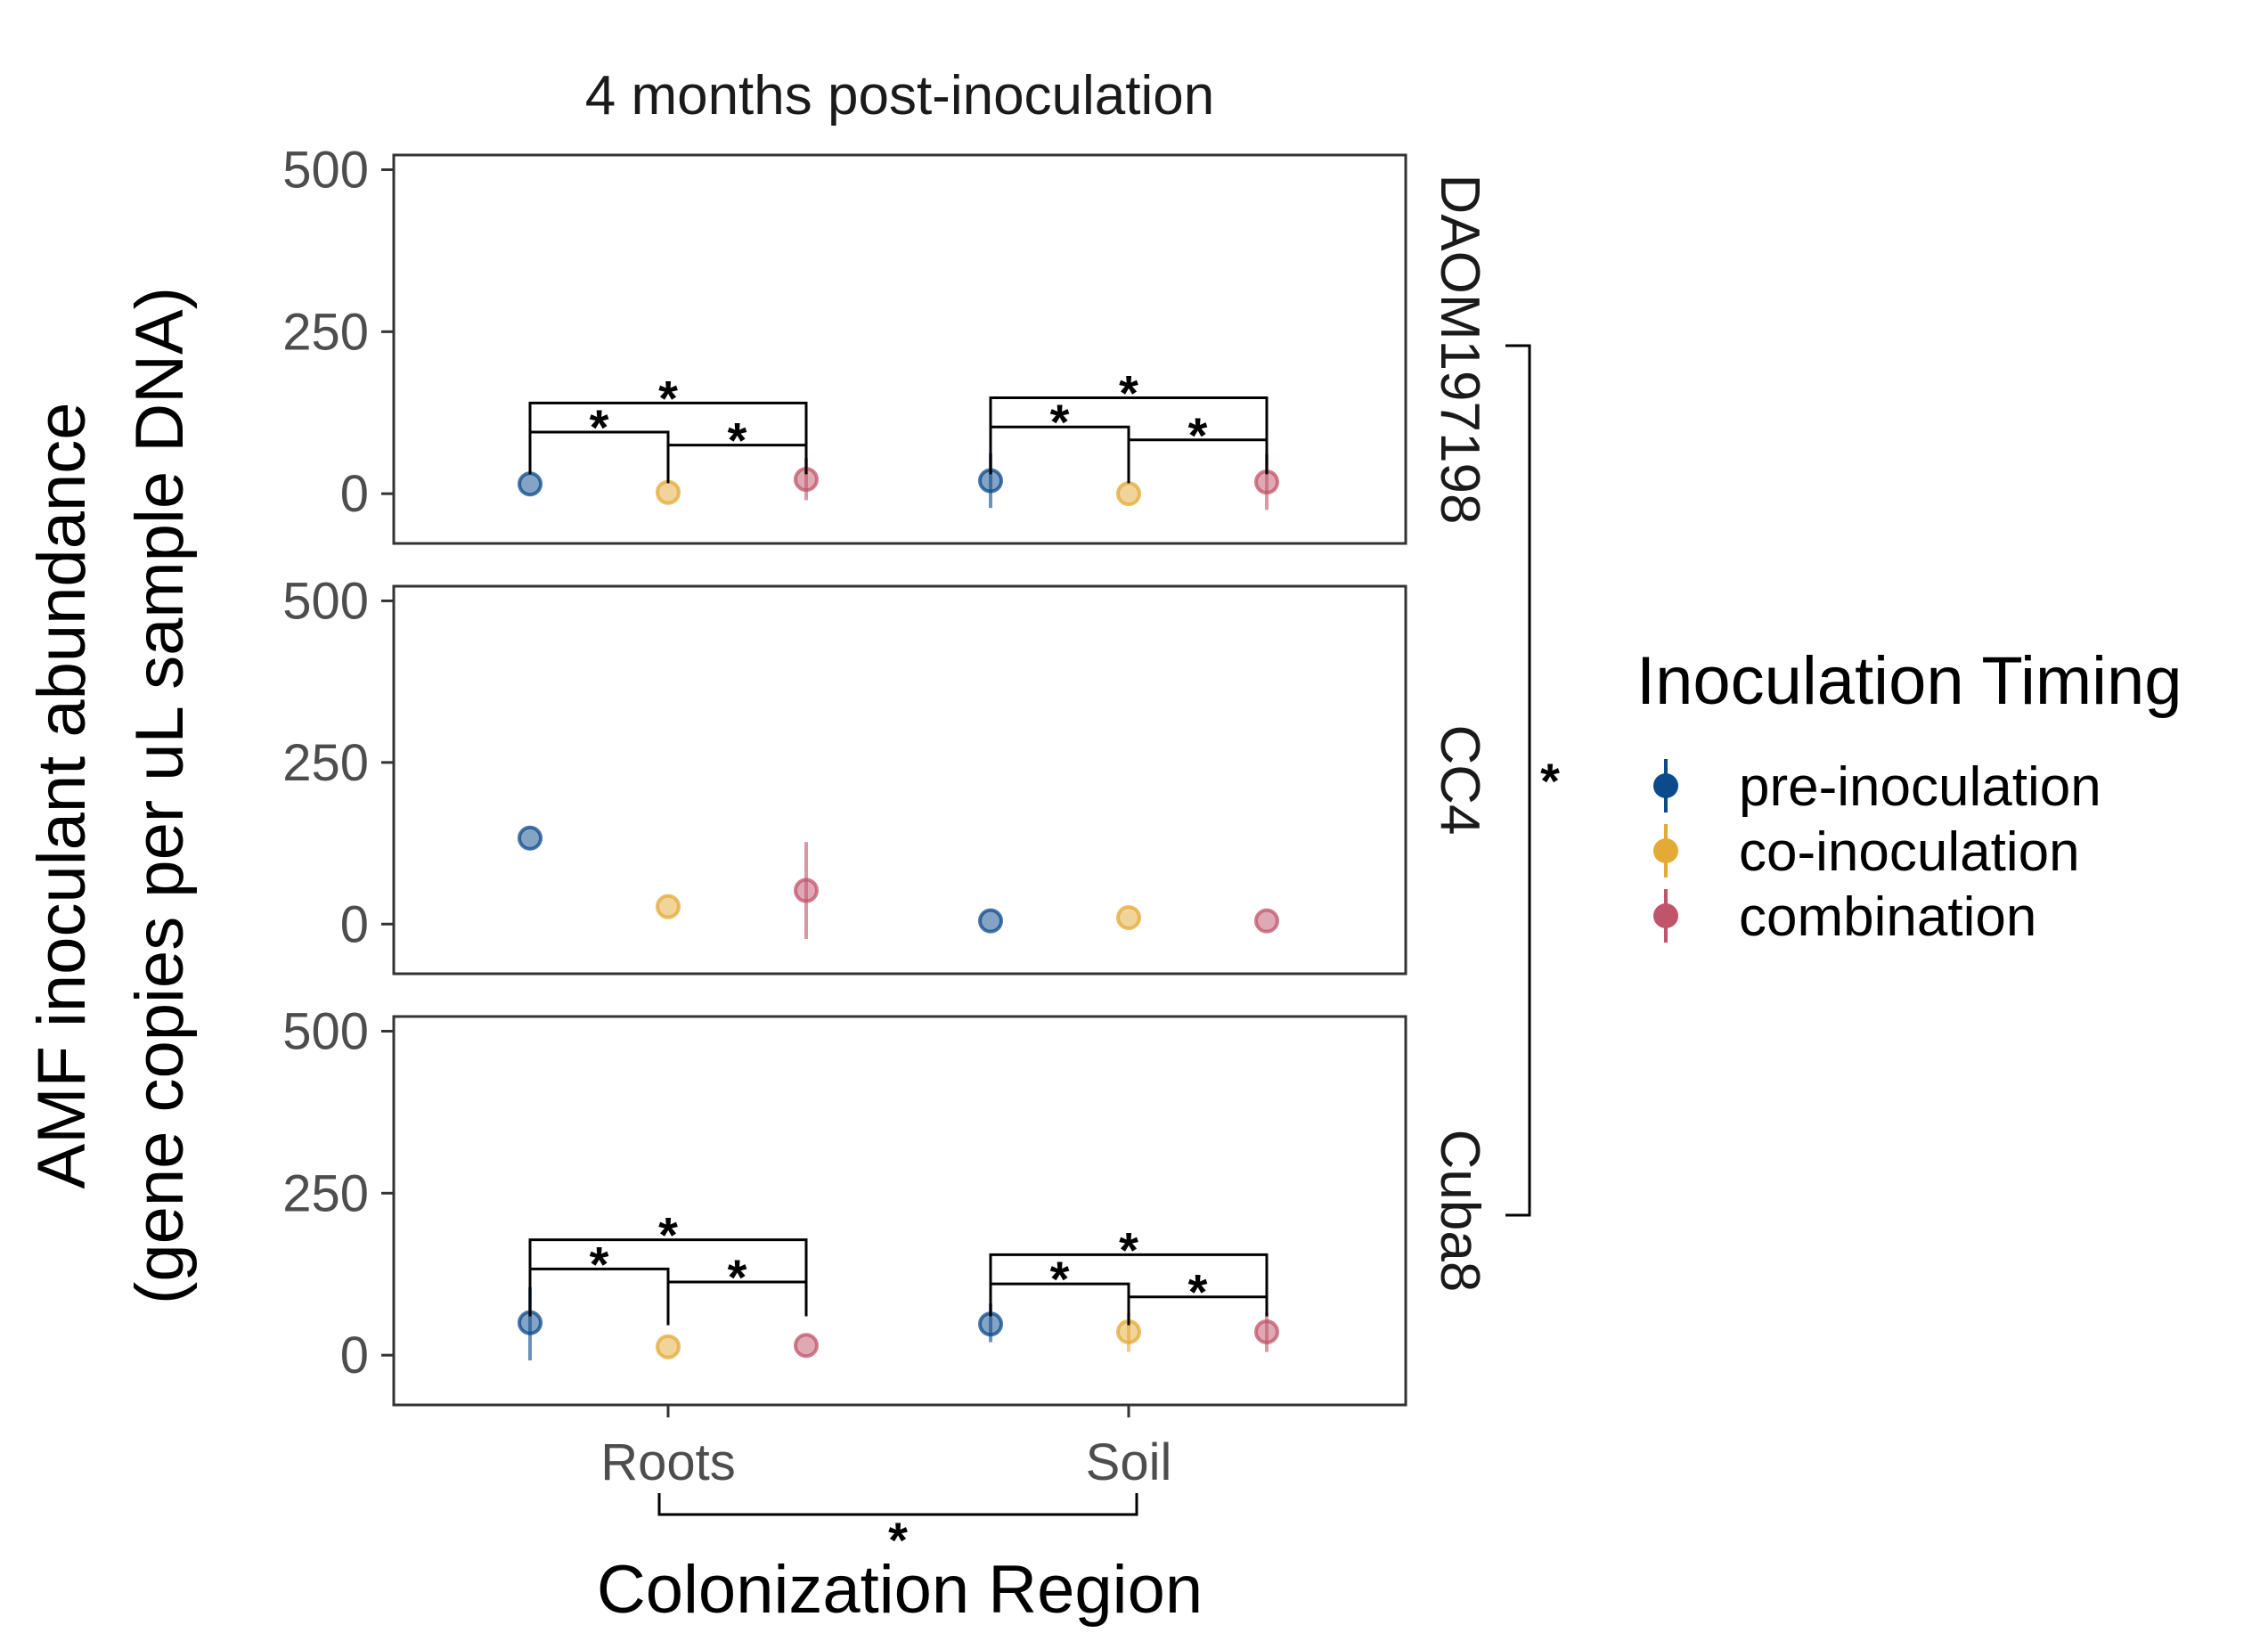  Describe the element at coordinates (1518, 781) in the screenshot. I see `strain-bracket` at that location.